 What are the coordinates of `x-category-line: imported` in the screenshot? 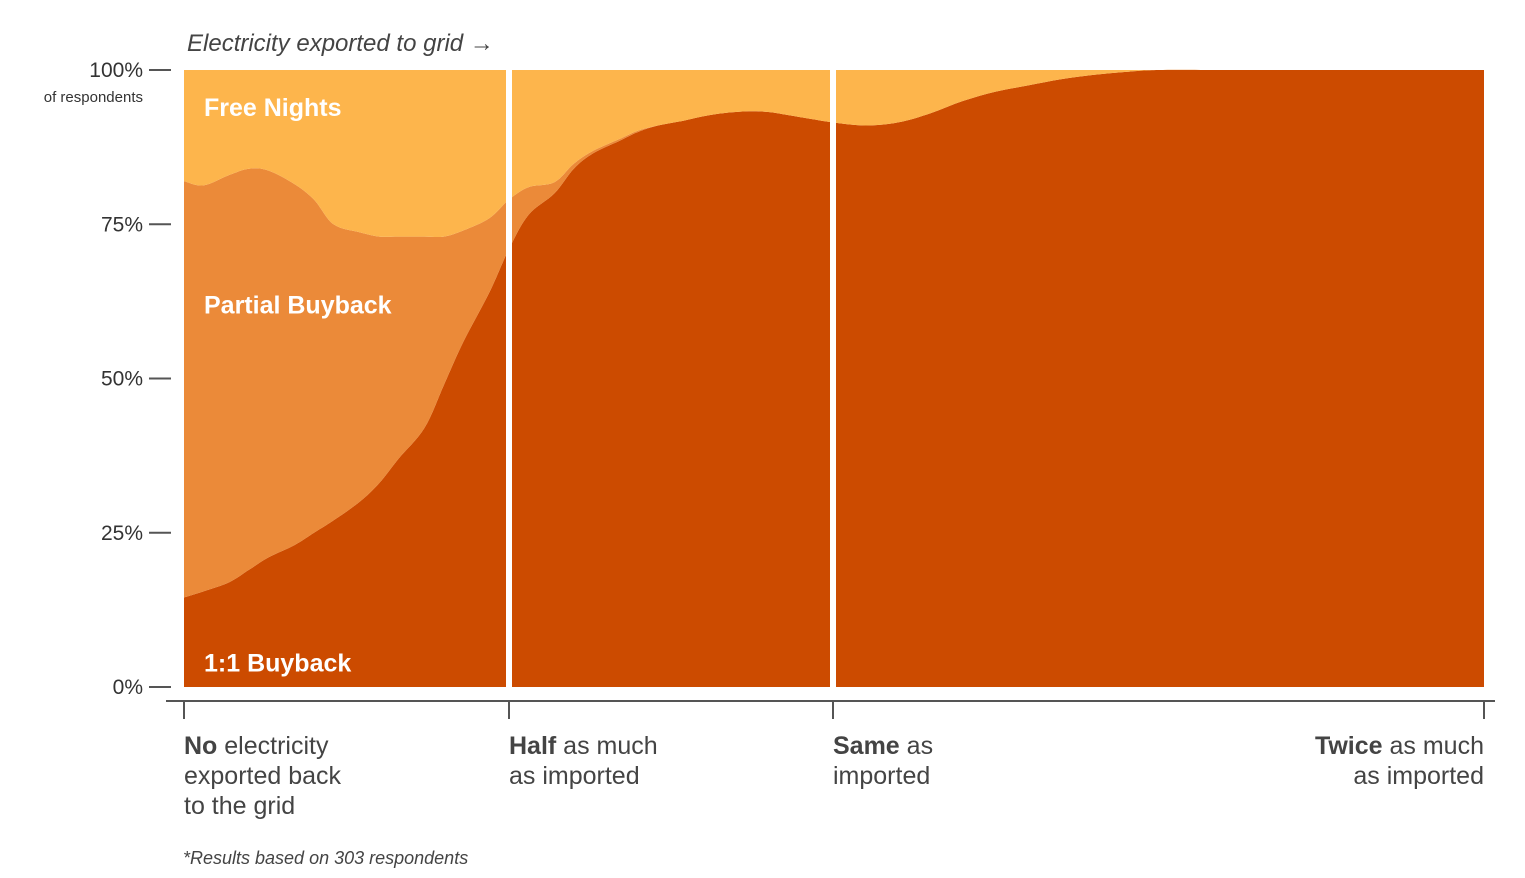 It's located at (881, 776).